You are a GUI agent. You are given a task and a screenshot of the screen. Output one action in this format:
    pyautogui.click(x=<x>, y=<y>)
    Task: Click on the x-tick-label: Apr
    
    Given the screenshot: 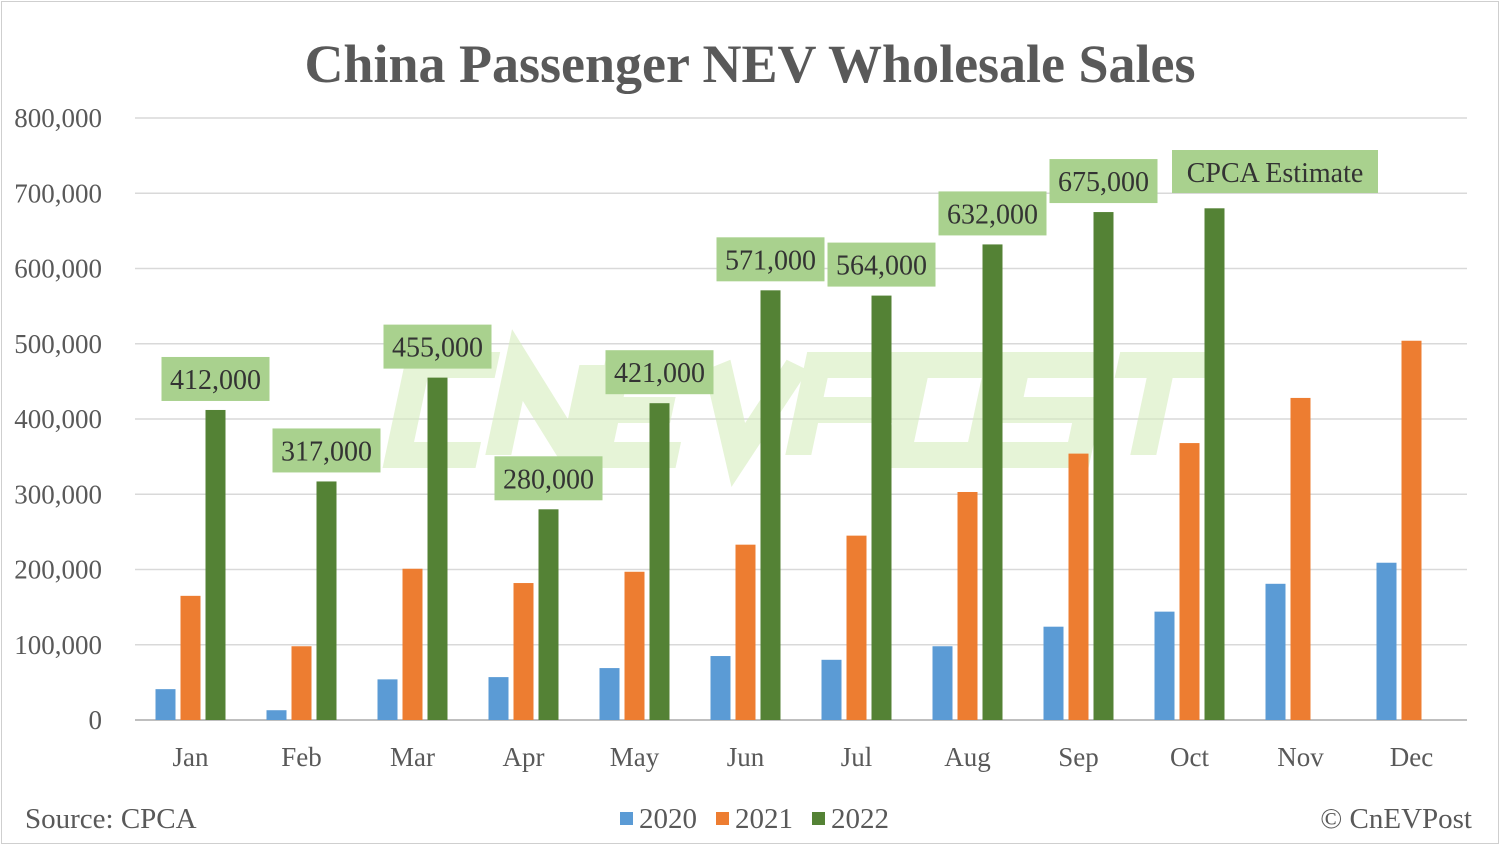 What is the action you would take?
    pyautogui.click(x=524, y=757)
    